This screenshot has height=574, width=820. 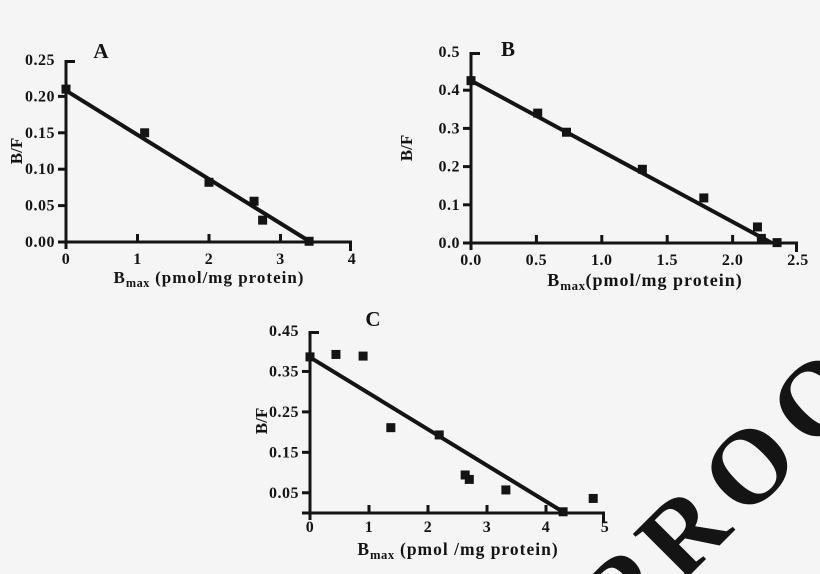 I want to click on panel-label: C, so click(x=372, y=319).